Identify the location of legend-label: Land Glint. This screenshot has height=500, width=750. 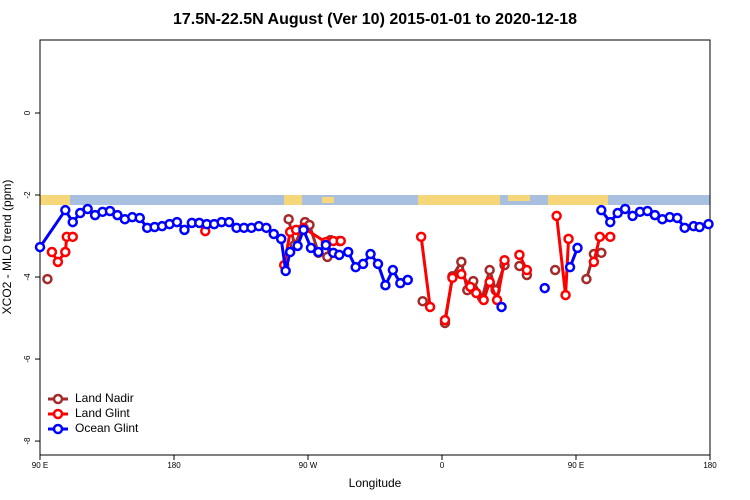
(102, 413).